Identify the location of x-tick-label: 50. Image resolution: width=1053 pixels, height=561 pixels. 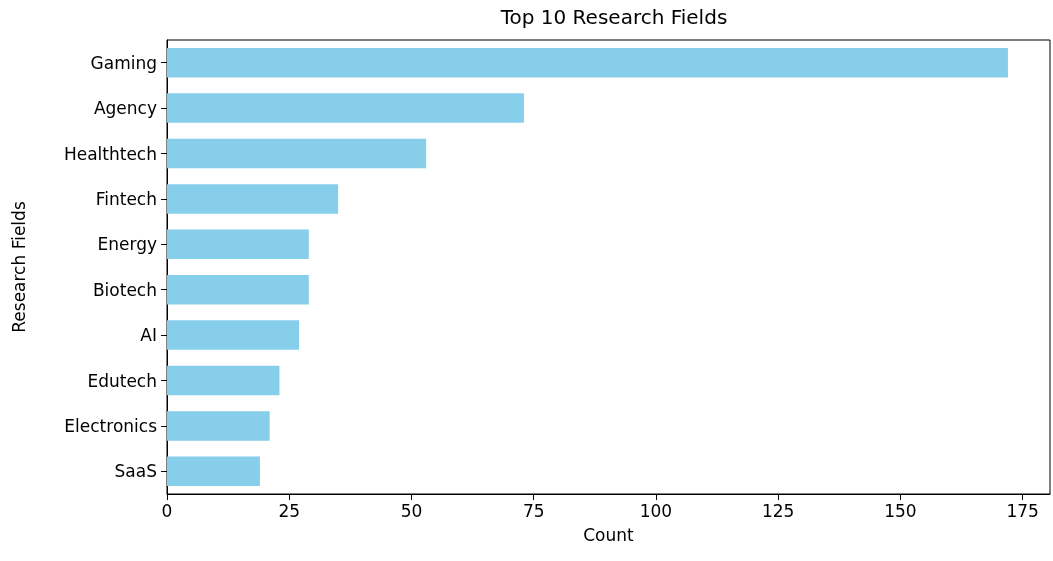
(411, 510).